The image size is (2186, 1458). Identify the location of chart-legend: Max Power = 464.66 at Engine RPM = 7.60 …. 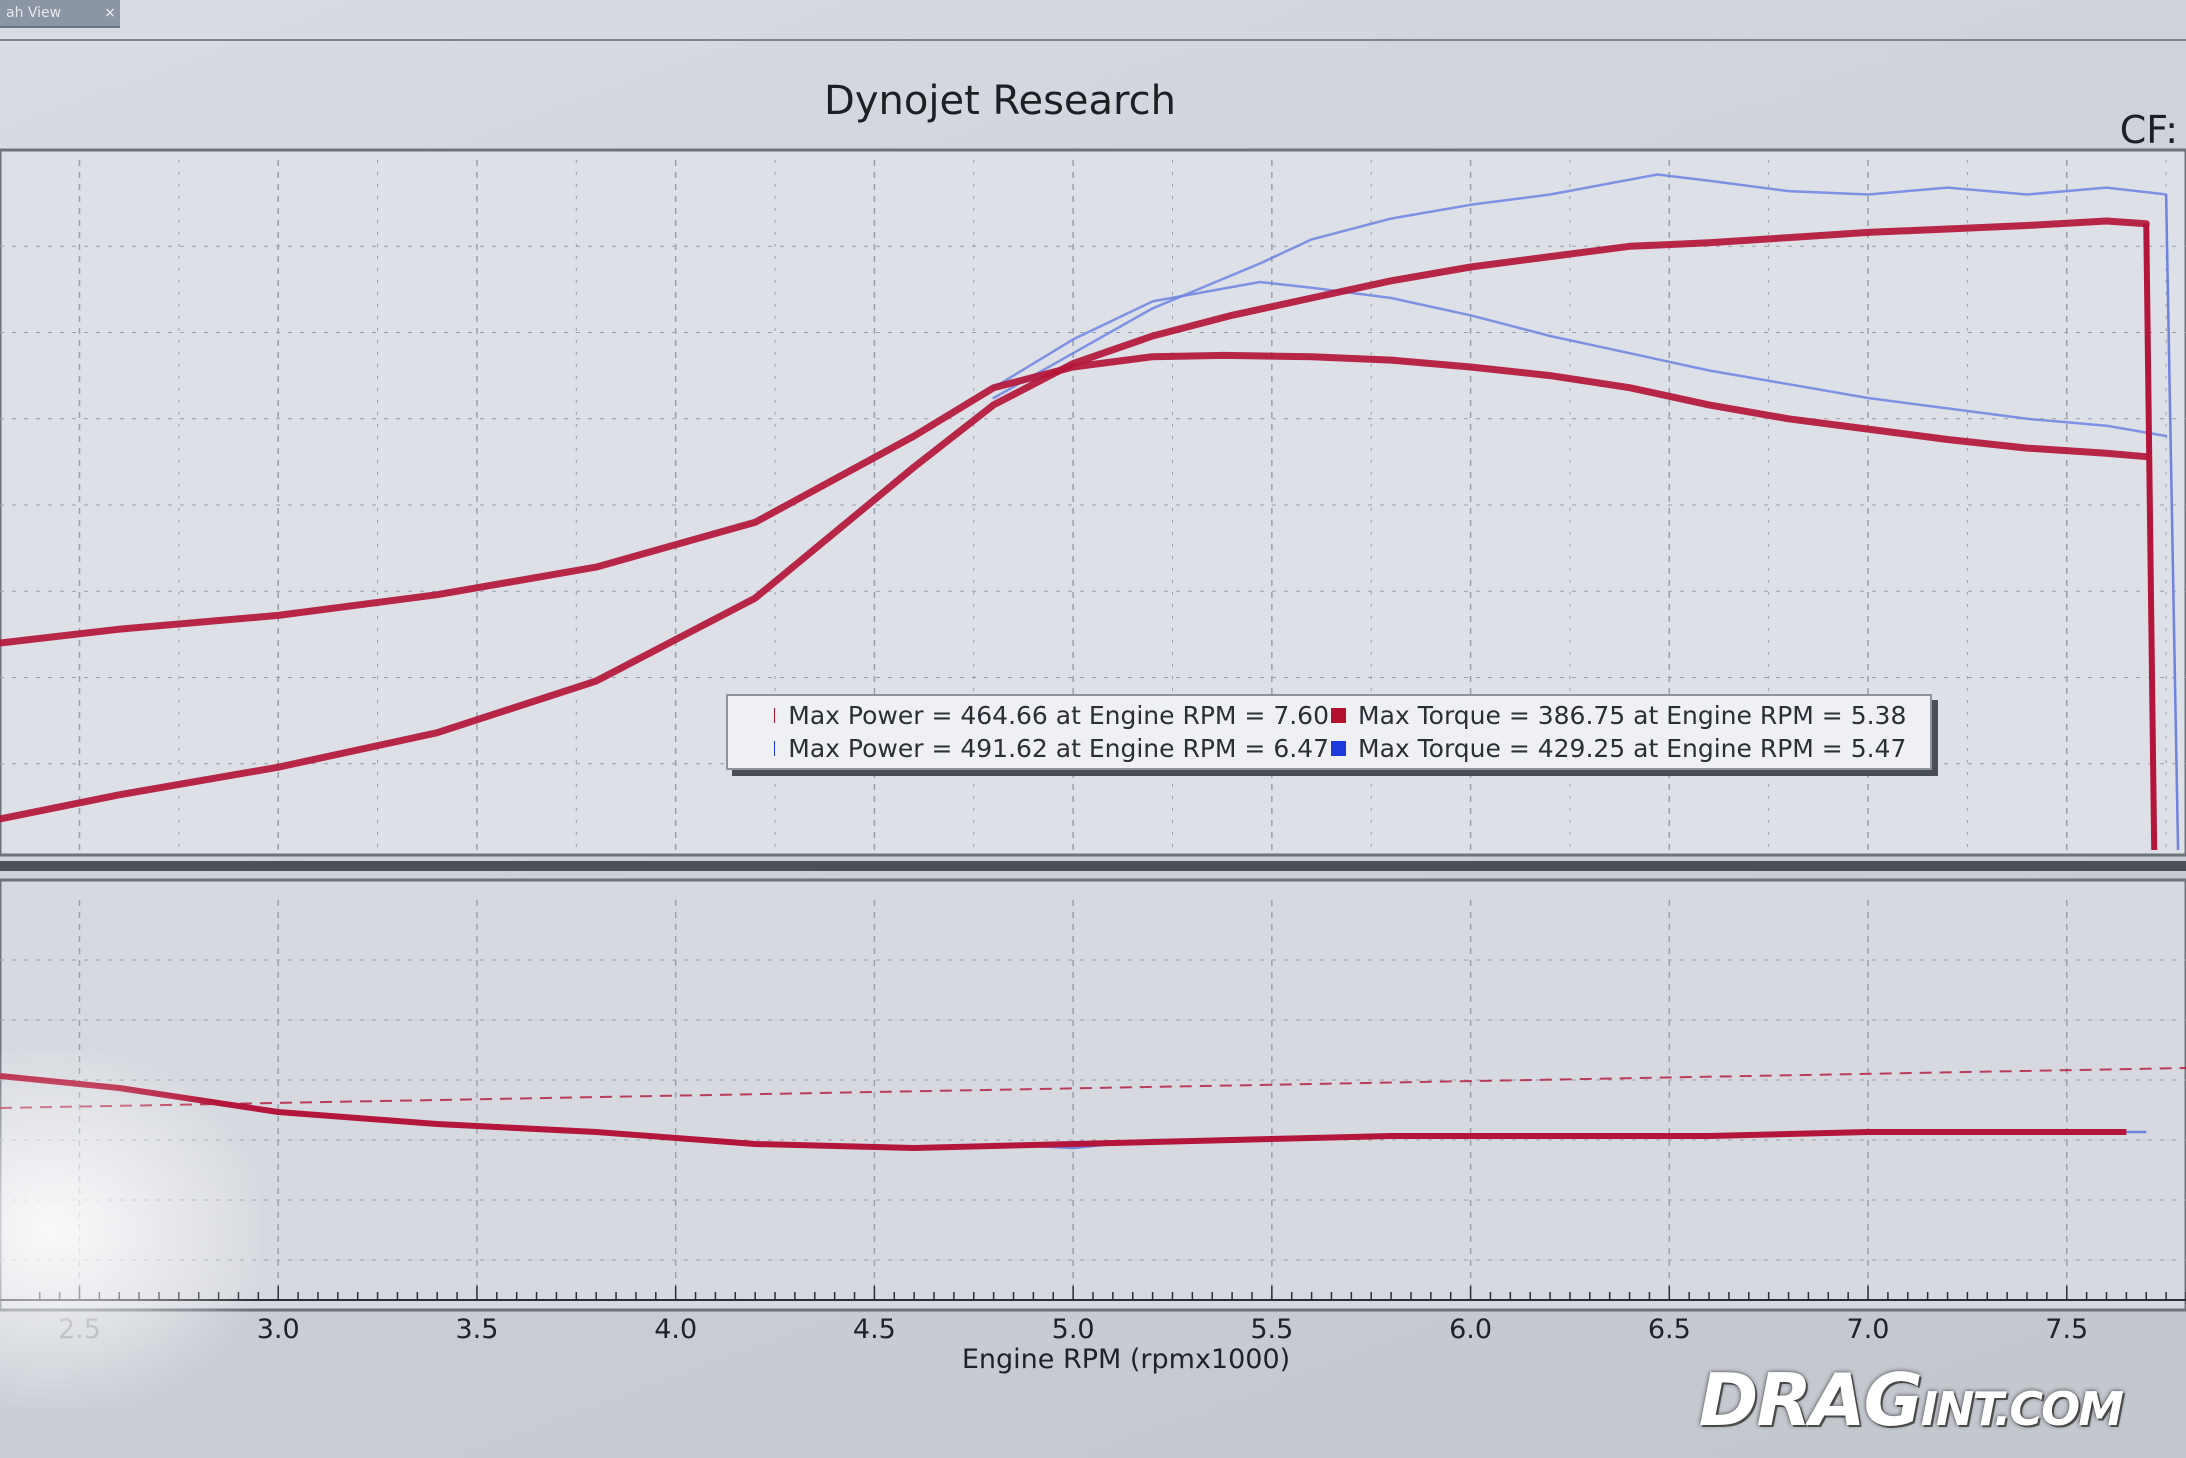
(1329, 732).